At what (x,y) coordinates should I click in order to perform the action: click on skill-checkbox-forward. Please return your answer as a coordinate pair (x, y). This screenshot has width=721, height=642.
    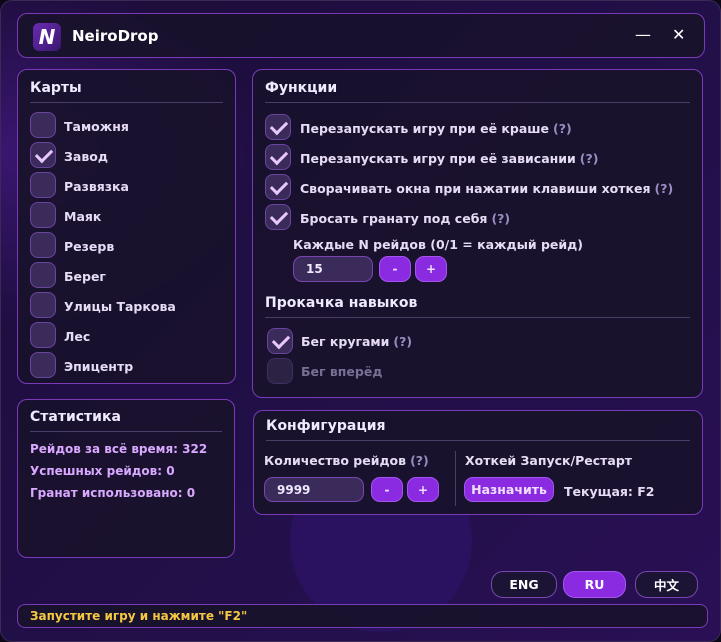
    Looking at the image, I should click on (280, 371).